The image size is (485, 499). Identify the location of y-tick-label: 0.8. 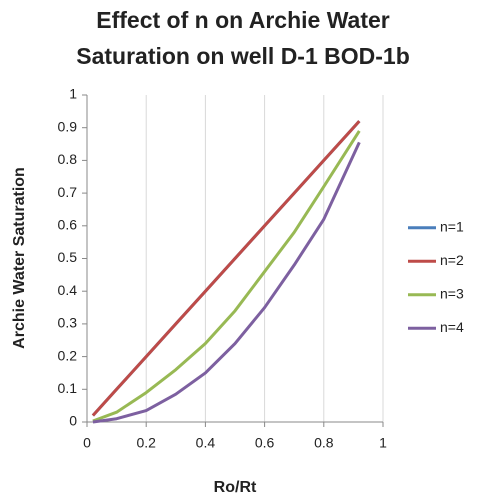
(68, 159).